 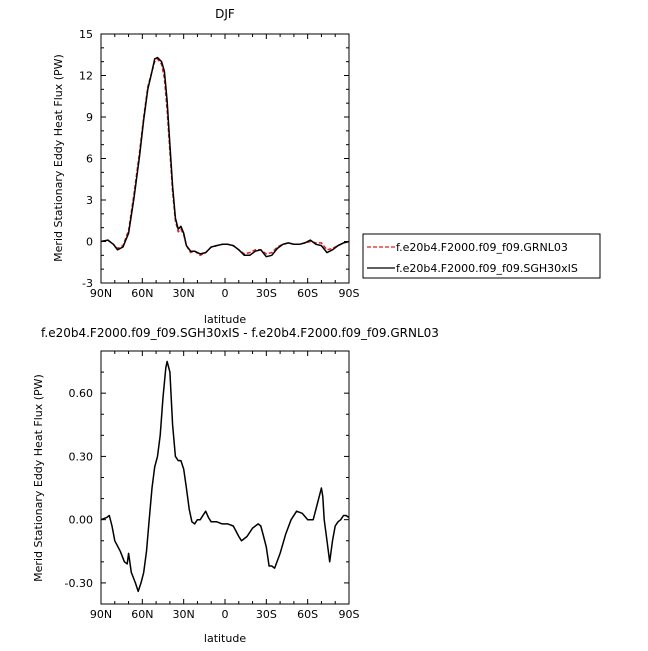 I want to click on chart-title: DJF, so click(x=225, y=14).